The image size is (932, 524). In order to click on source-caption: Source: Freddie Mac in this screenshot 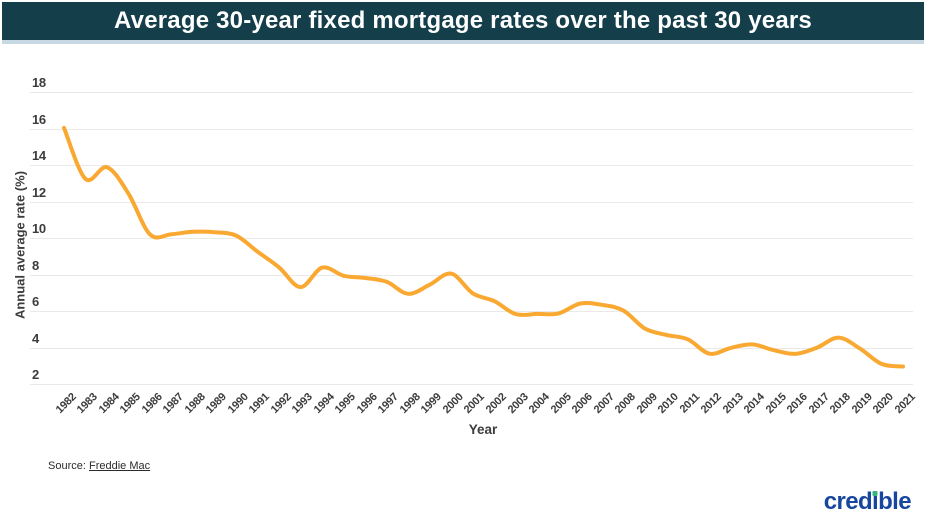, I will do `click(99, 466)`.